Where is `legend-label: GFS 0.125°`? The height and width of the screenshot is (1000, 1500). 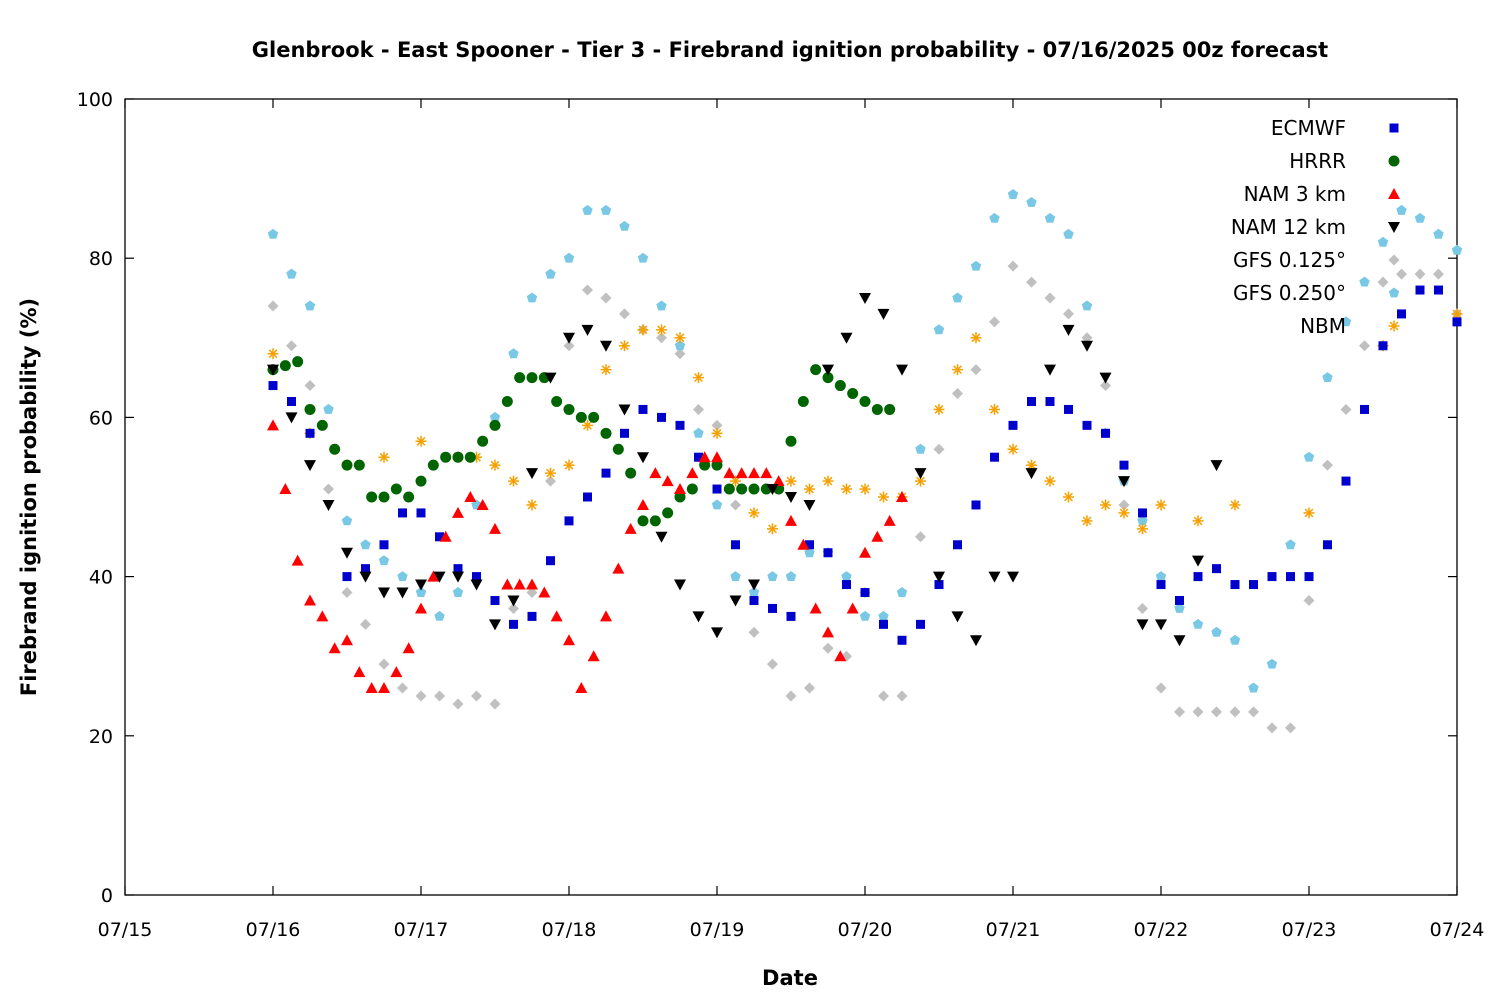 legend-label: GFS 0.125° is located at coordinates (1289, 260).